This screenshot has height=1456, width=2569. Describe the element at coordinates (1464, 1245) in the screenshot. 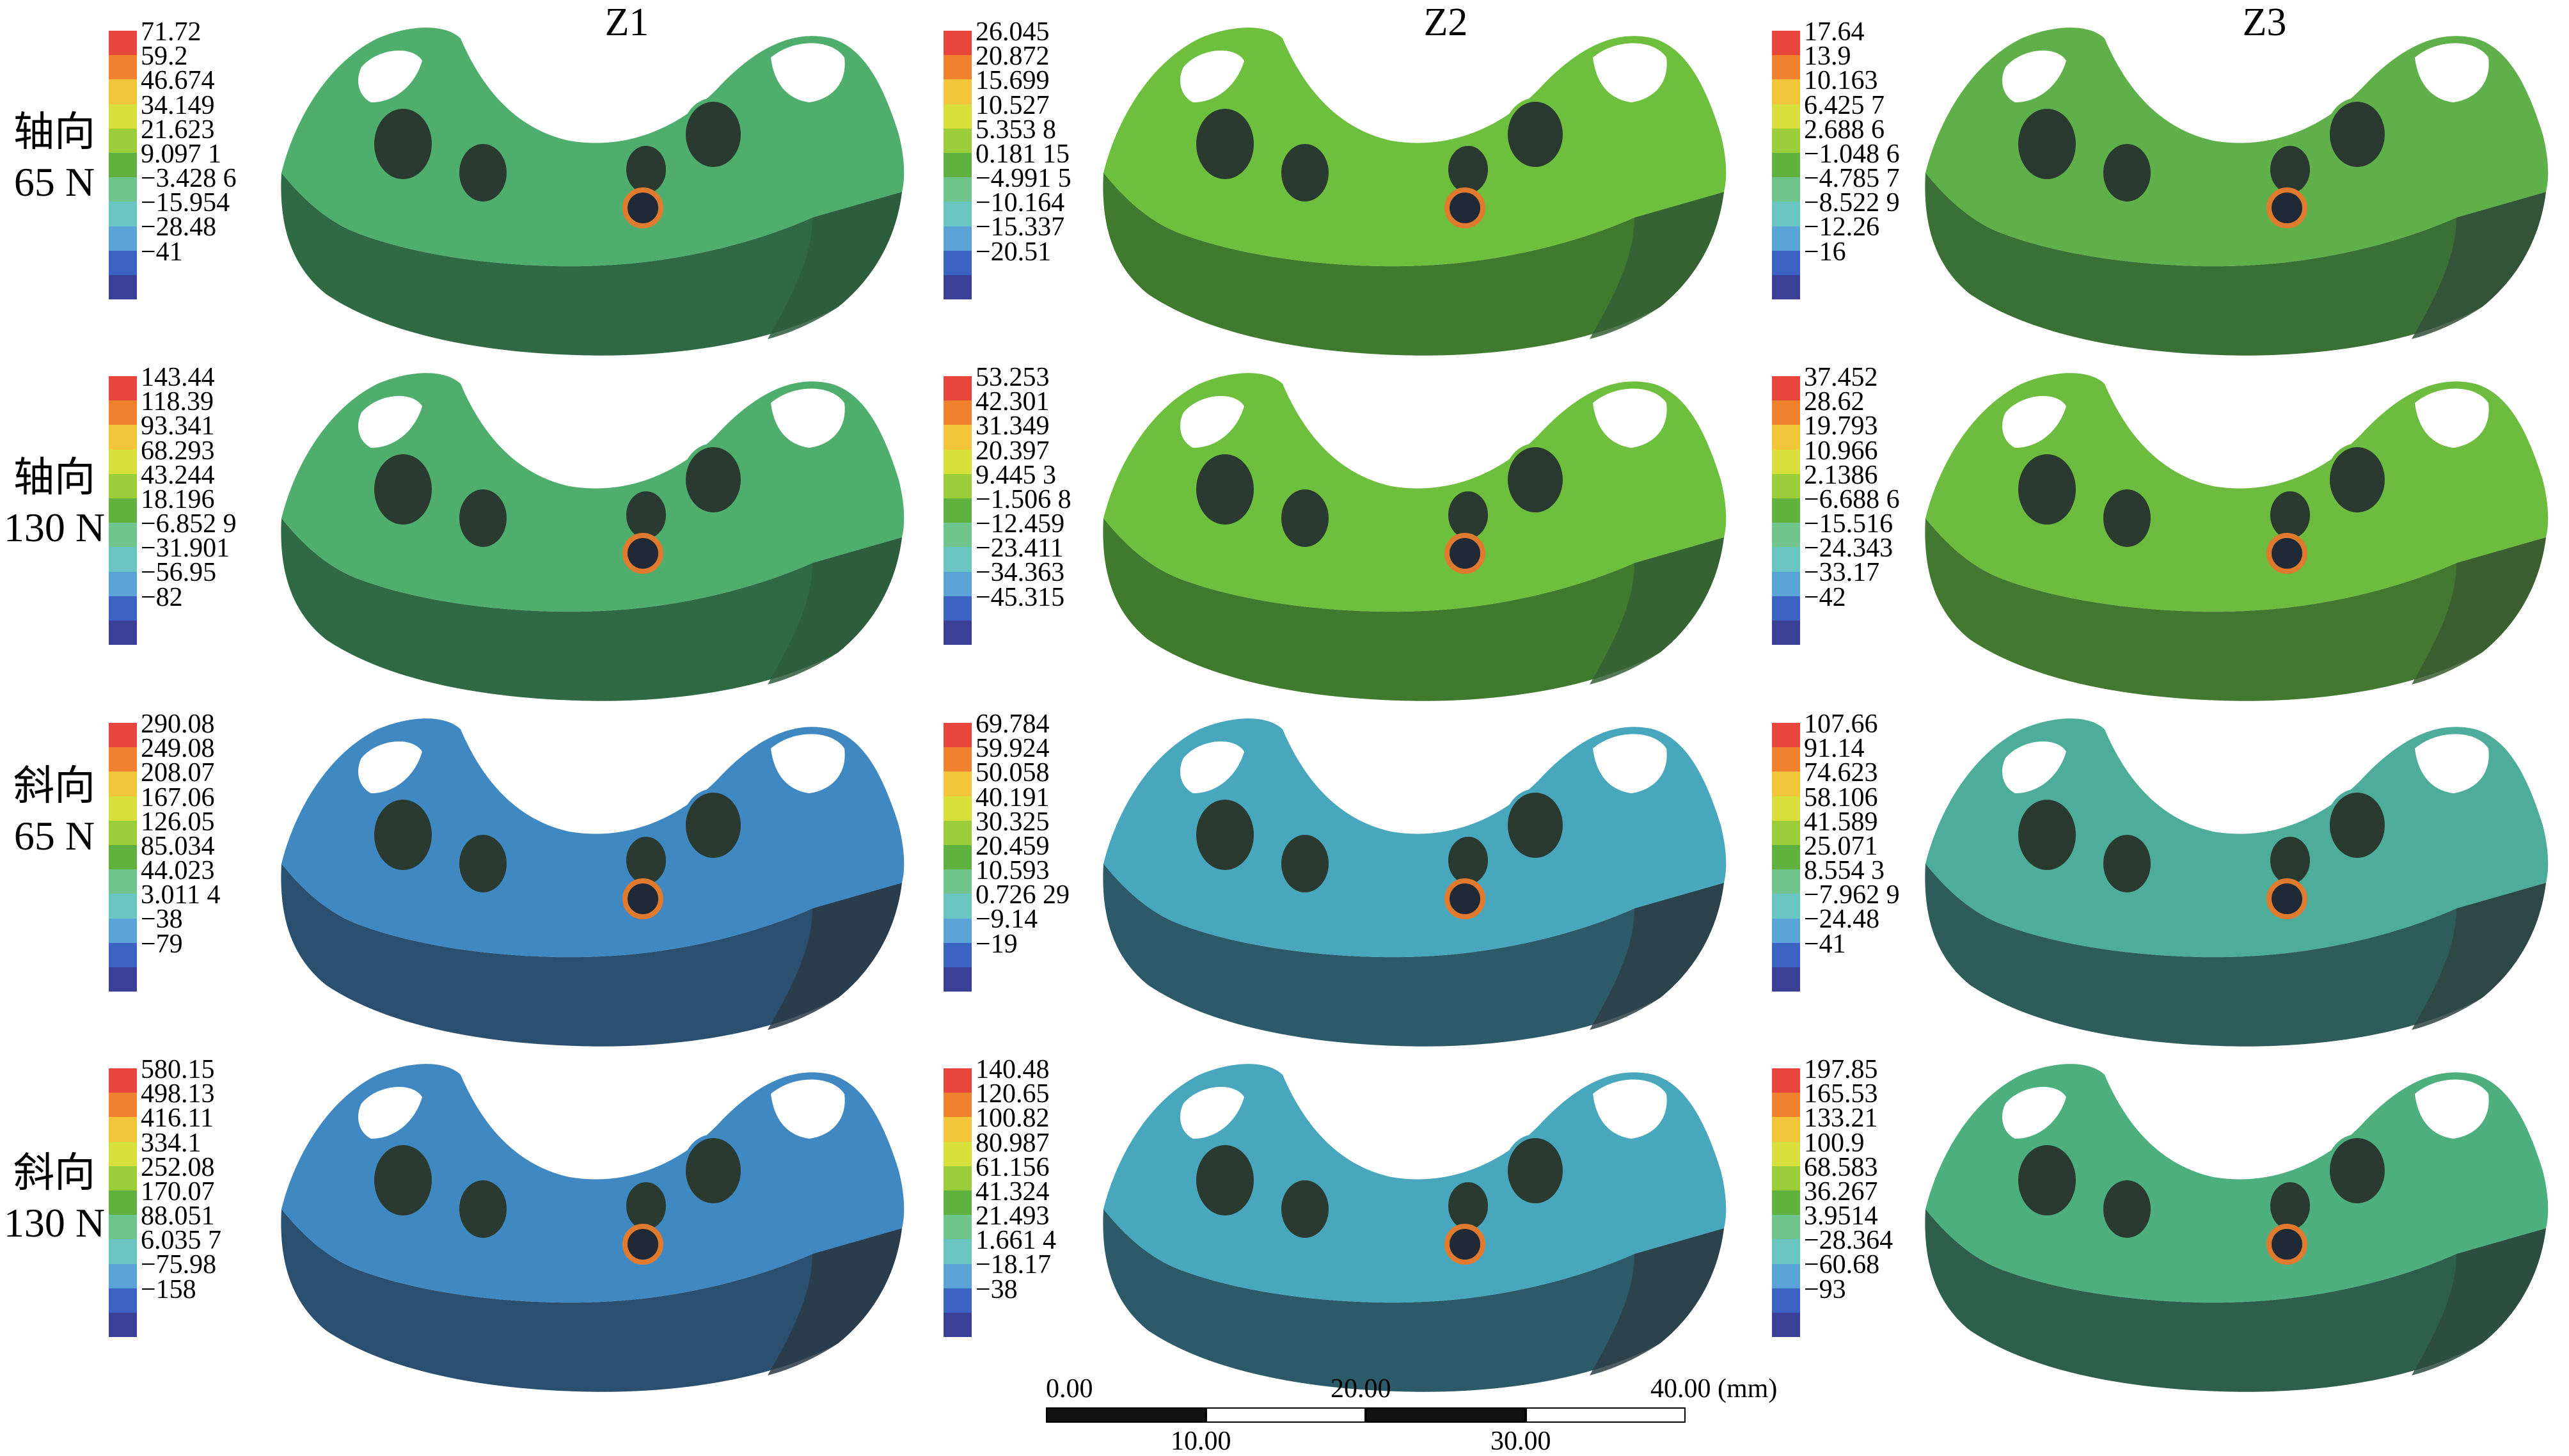

I see `implant-stress-hotspot` at that location.